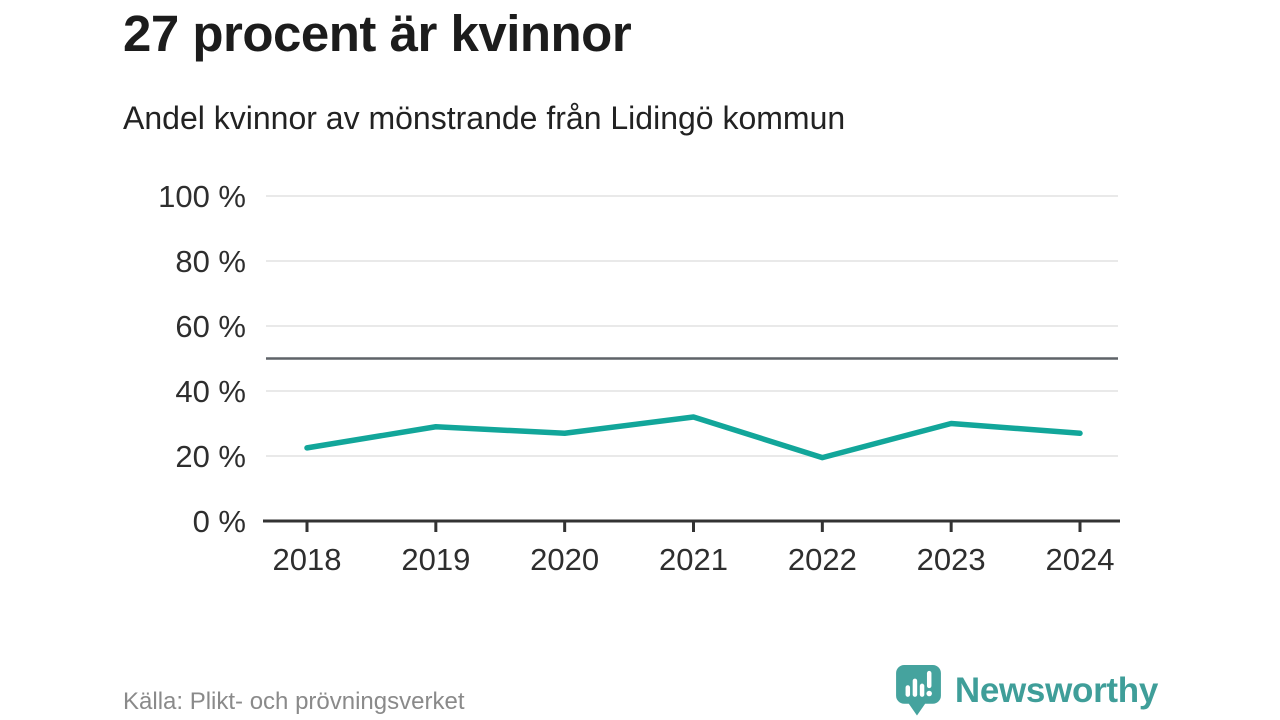  Describe the element at coordinates (951, 559) in the screenshot. I see `x-tick-label: 2023` at that location.